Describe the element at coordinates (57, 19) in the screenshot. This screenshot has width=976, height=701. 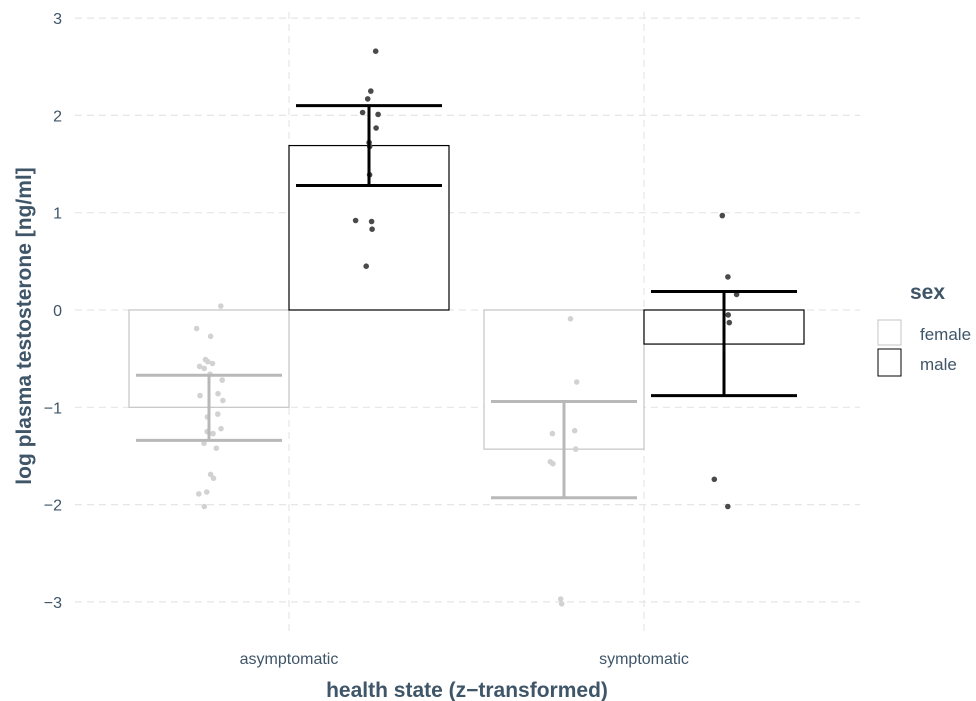
I see `y-tick-label-6: 3` at that location.